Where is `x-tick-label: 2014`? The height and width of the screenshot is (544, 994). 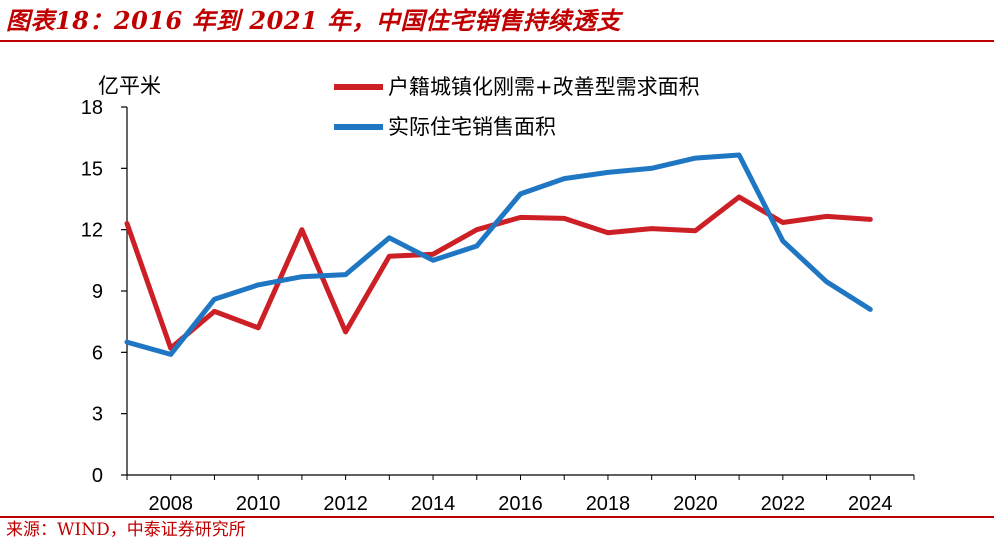
x-tick-label: 2014 is located at coordinates (433, 504).